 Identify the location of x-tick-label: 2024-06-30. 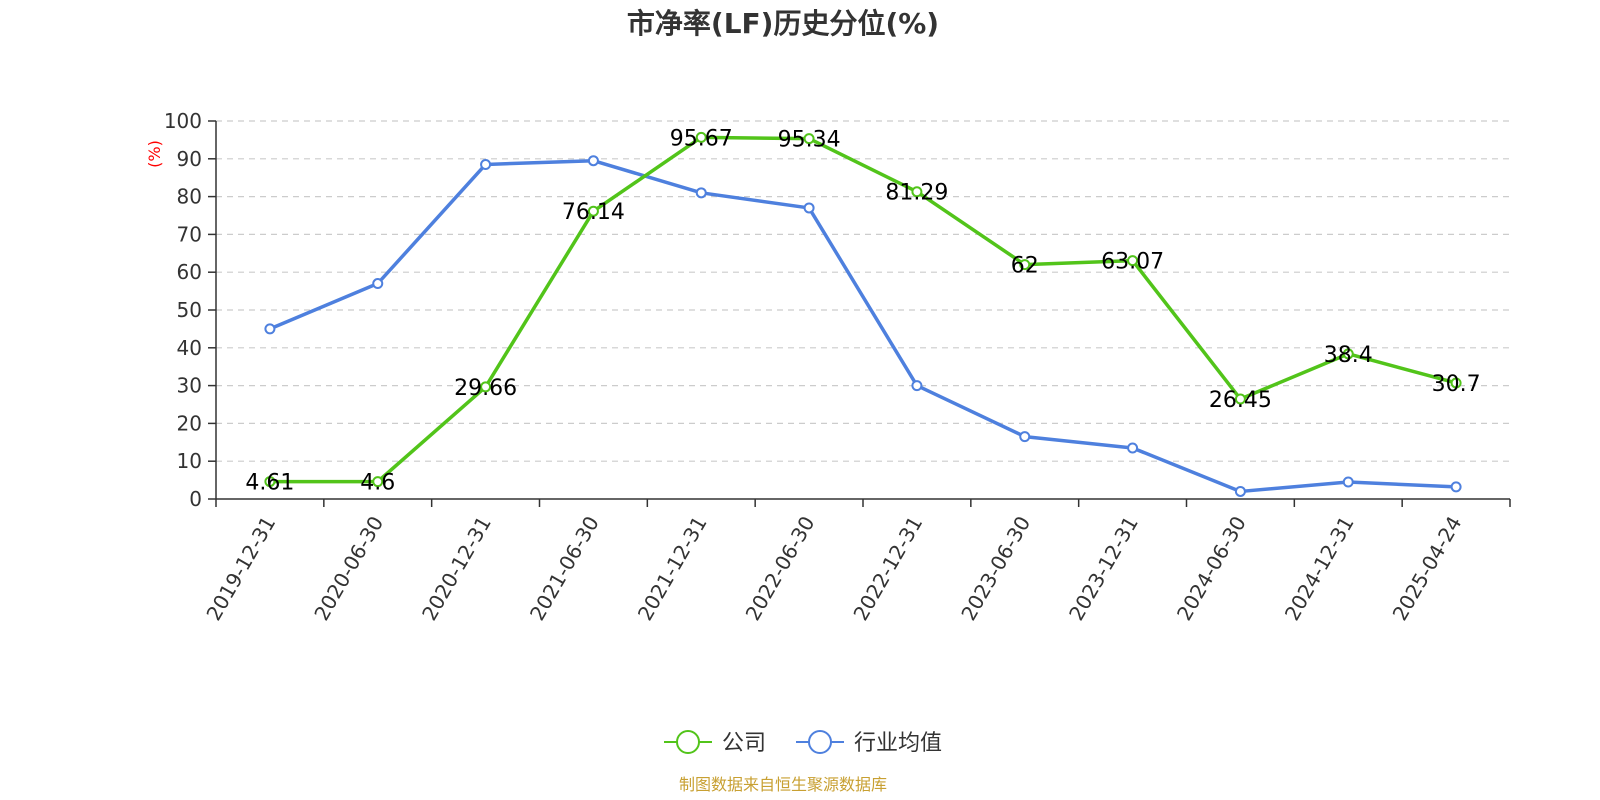
(1211, 568).